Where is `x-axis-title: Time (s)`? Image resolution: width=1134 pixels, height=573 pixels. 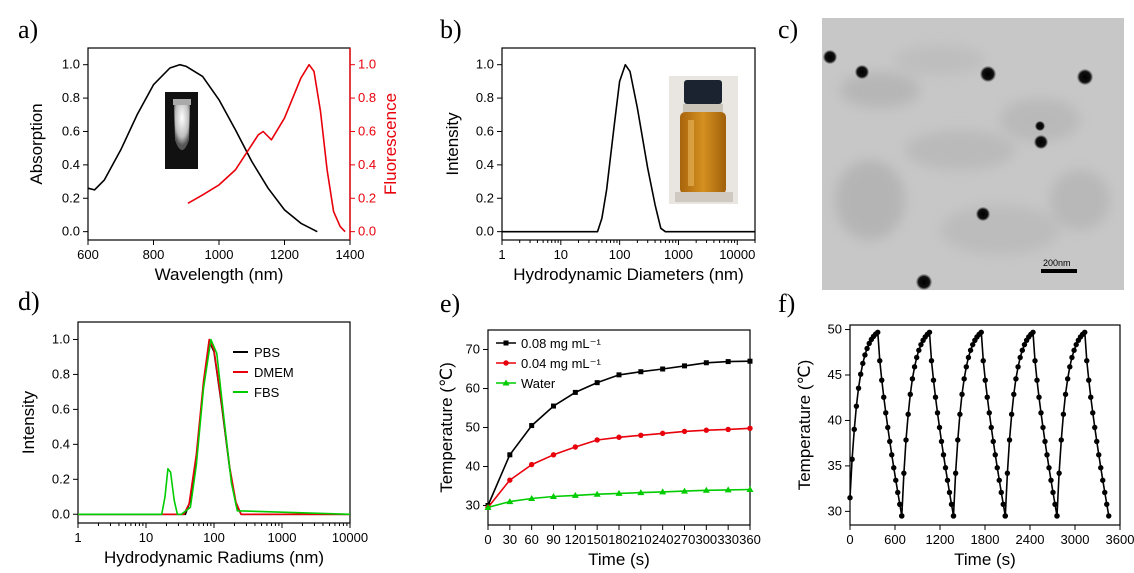
x-axis-title: Time (s) is located at coordinates (985, 559).